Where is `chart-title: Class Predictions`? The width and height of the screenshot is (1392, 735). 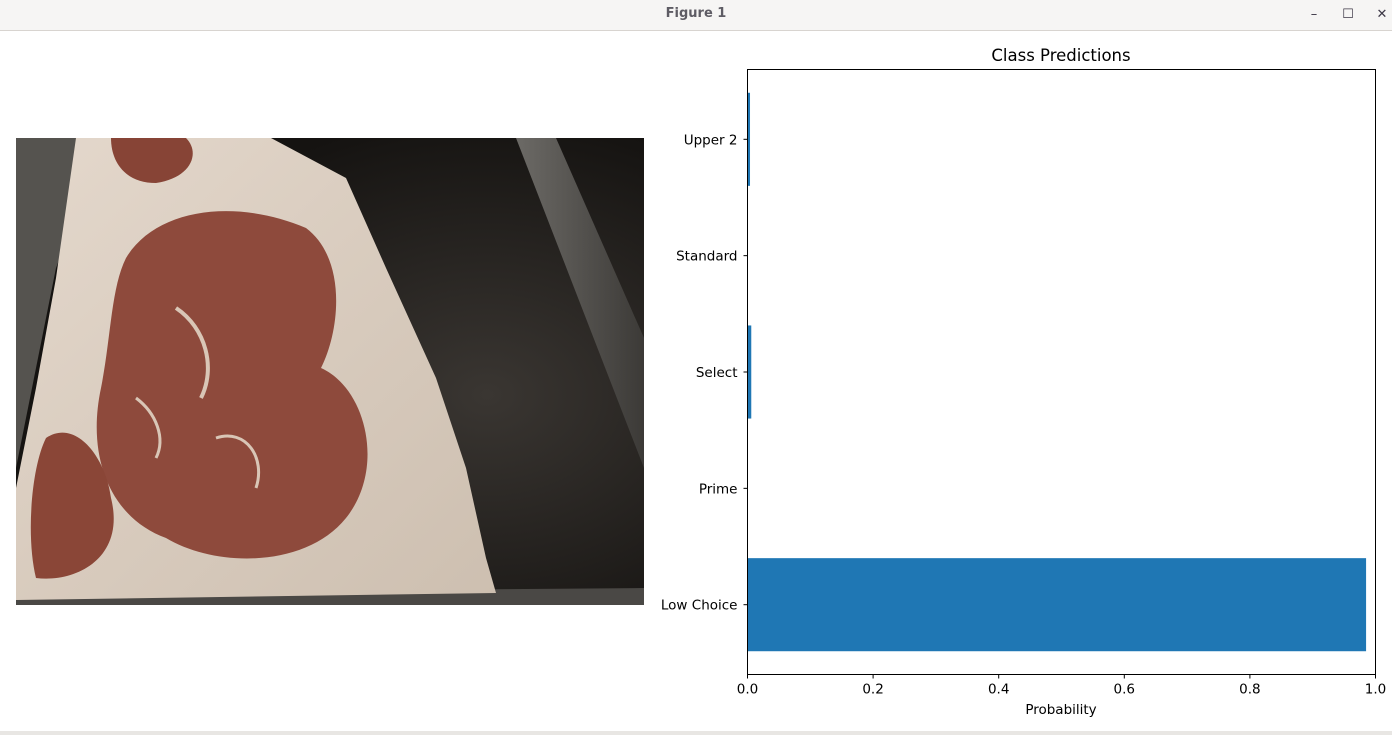
chart-title: Class Predictions is located at coordinates (1060, 55).